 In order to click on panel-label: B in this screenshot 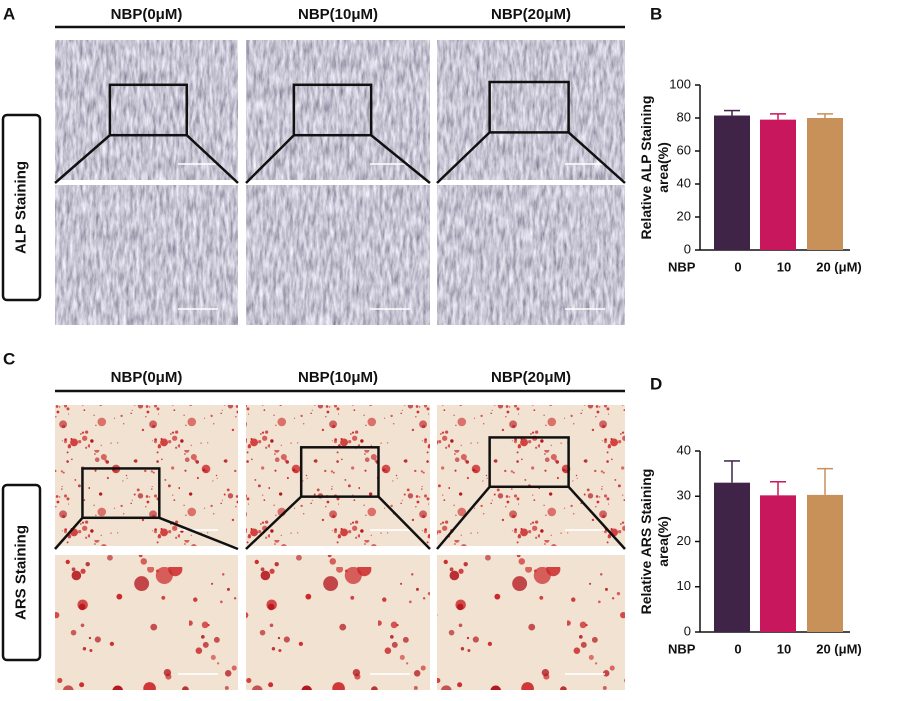, I will do `click(656, 13)`.